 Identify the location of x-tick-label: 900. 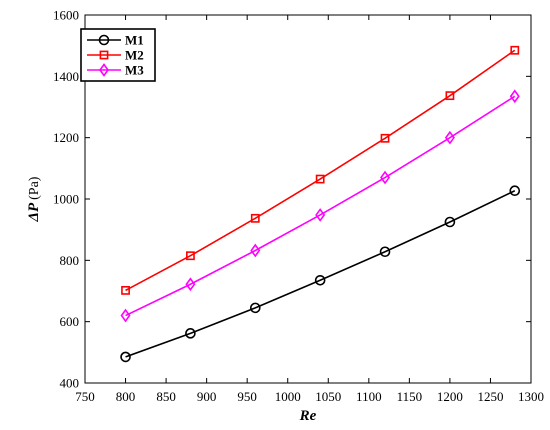
(207, 396).